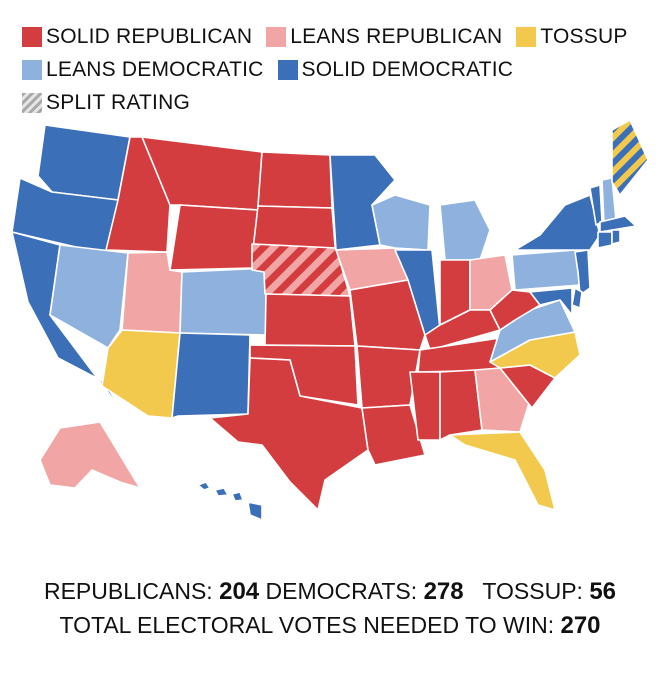 This screenshot has height=700, width=660. What do you see at coordinates (32, 36) in the screenshot?
I see `solid-republican-swatch` at bounding box center [32, 36].